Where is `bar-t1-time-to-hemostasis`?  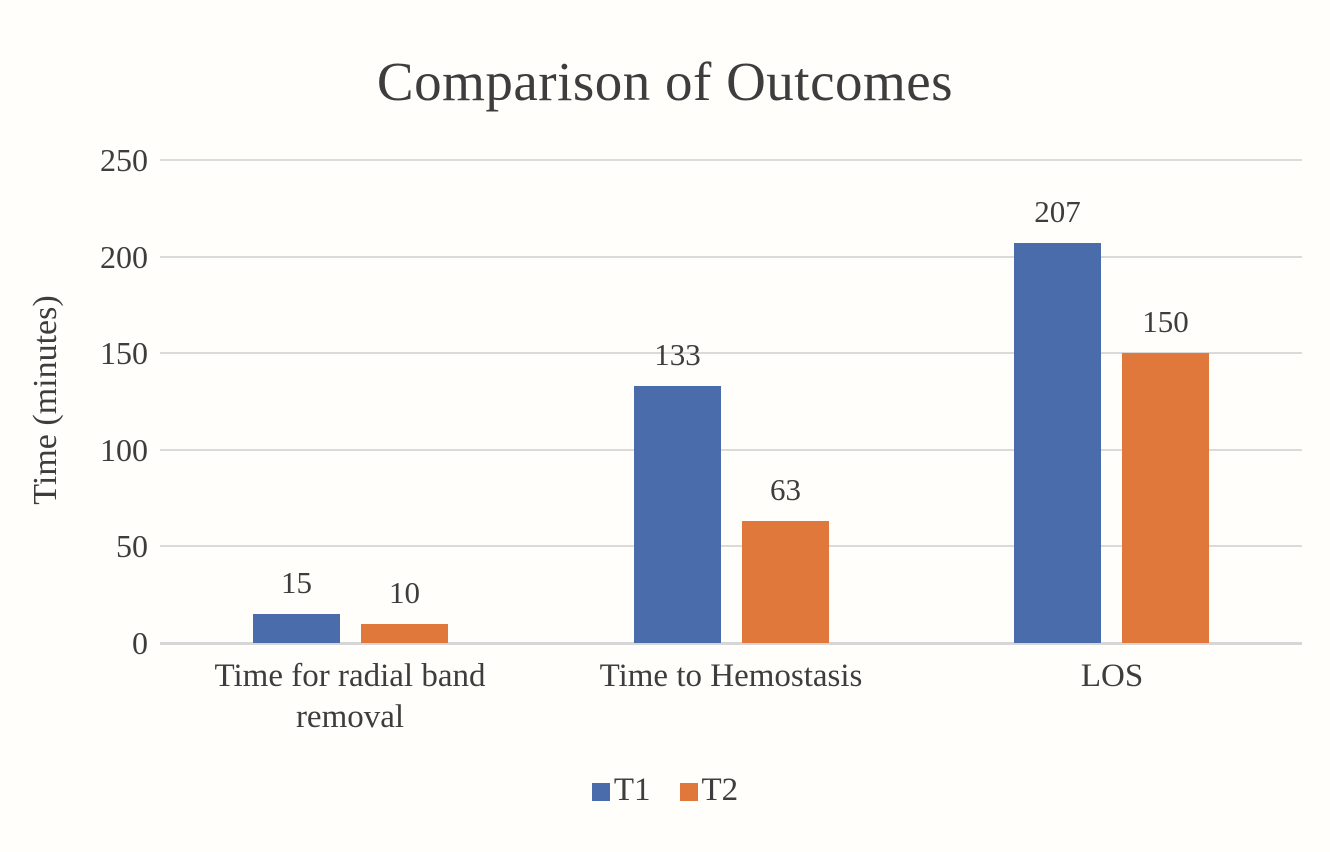
bar-t1-time-to-hemostasis is located at coordinates (677, 514).